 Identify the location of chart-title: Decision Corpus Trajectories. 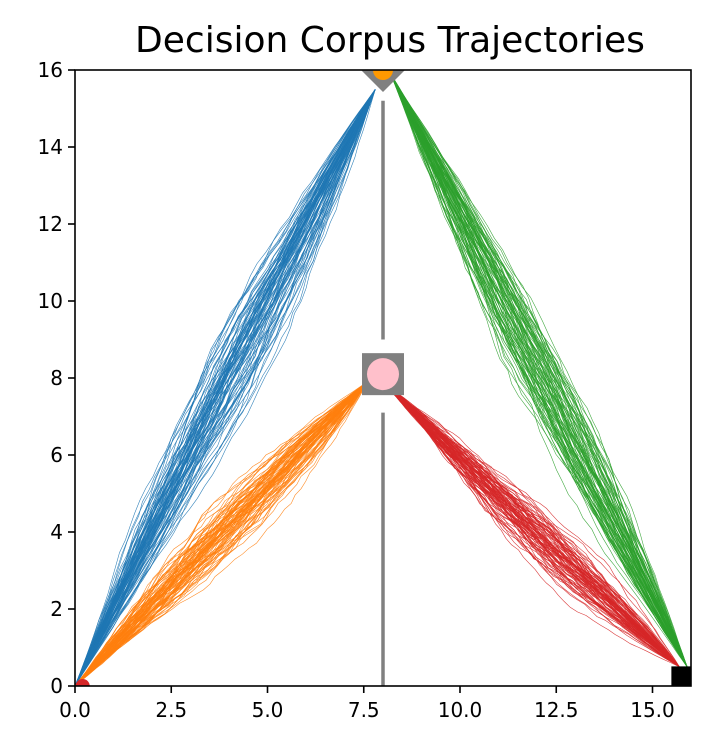
(390, 40).